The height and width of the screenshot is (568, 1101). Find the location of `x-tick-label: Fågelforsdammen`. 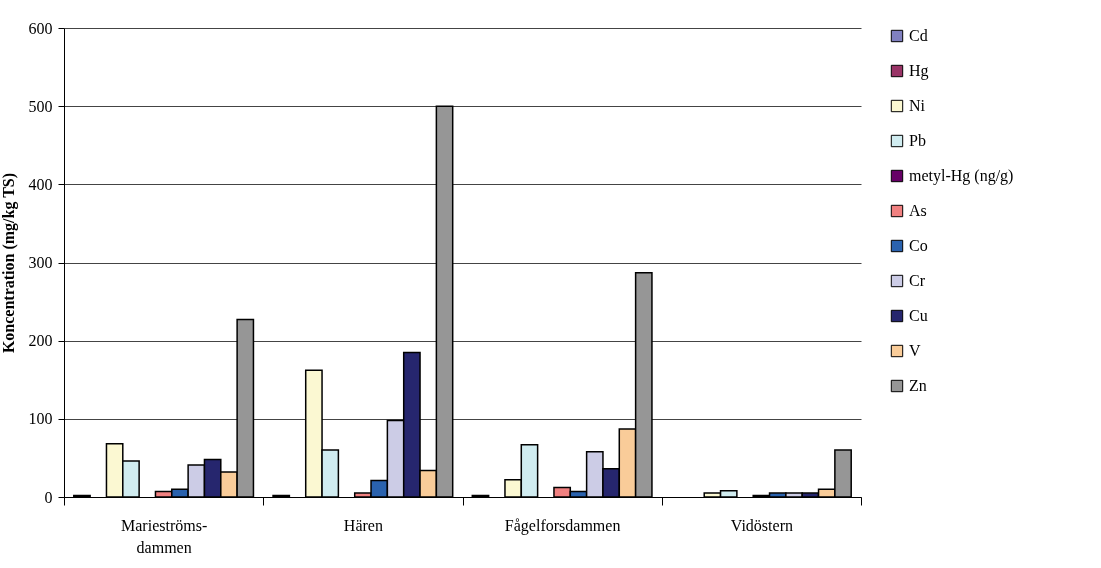

x-tick-label: Fågelforsdammen is located at coordinates (562, 525).